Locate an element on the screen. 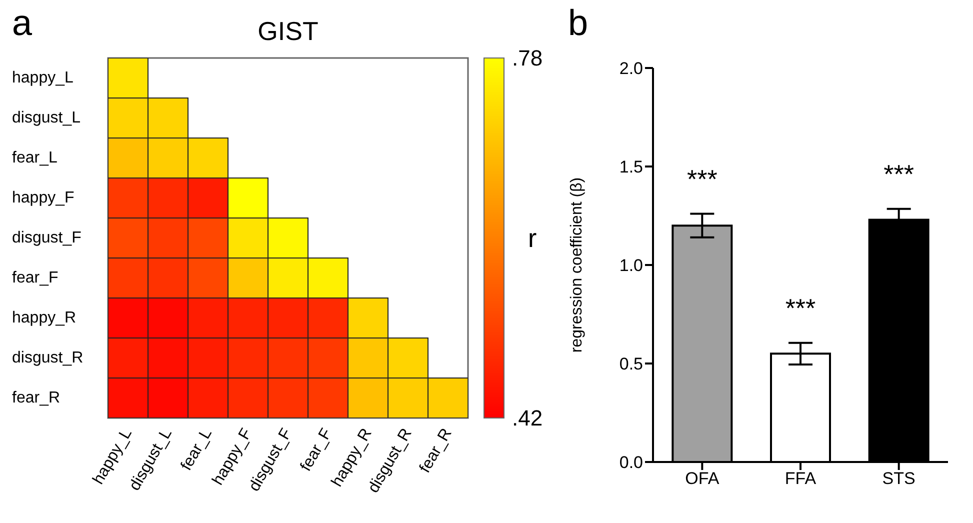 The image size is (973, 523). color-bar-title: r is located at coordinates (532, 238).